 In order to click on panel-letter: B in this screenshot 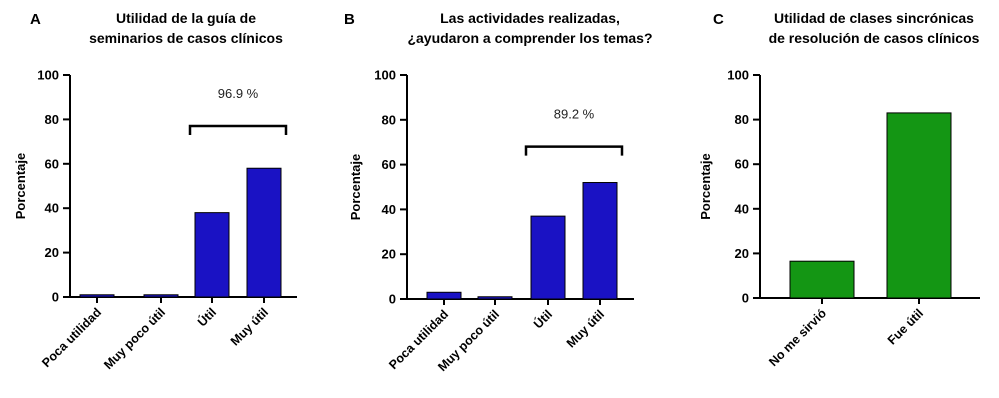, I will do `click(349, 19)`.